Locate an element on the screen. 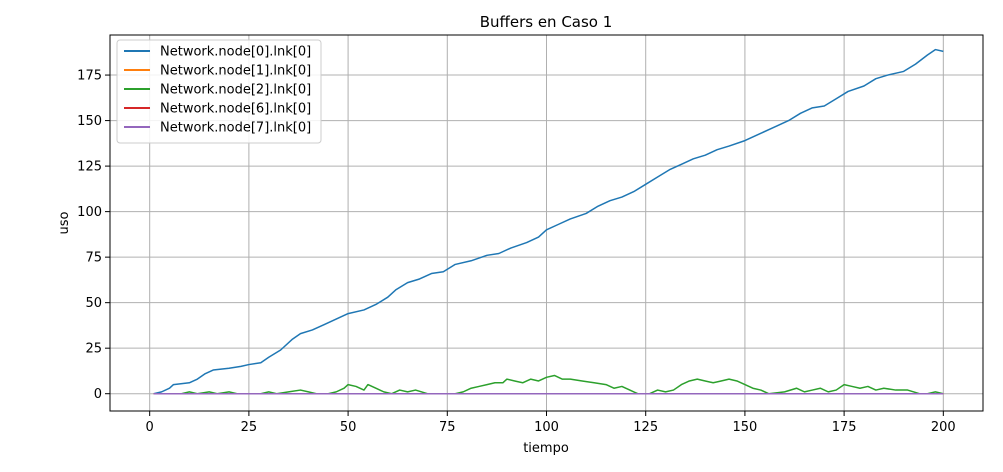 This screenshot has width=1003, height=472. y-tick-label: 75 is located at coordinates (93, 258).